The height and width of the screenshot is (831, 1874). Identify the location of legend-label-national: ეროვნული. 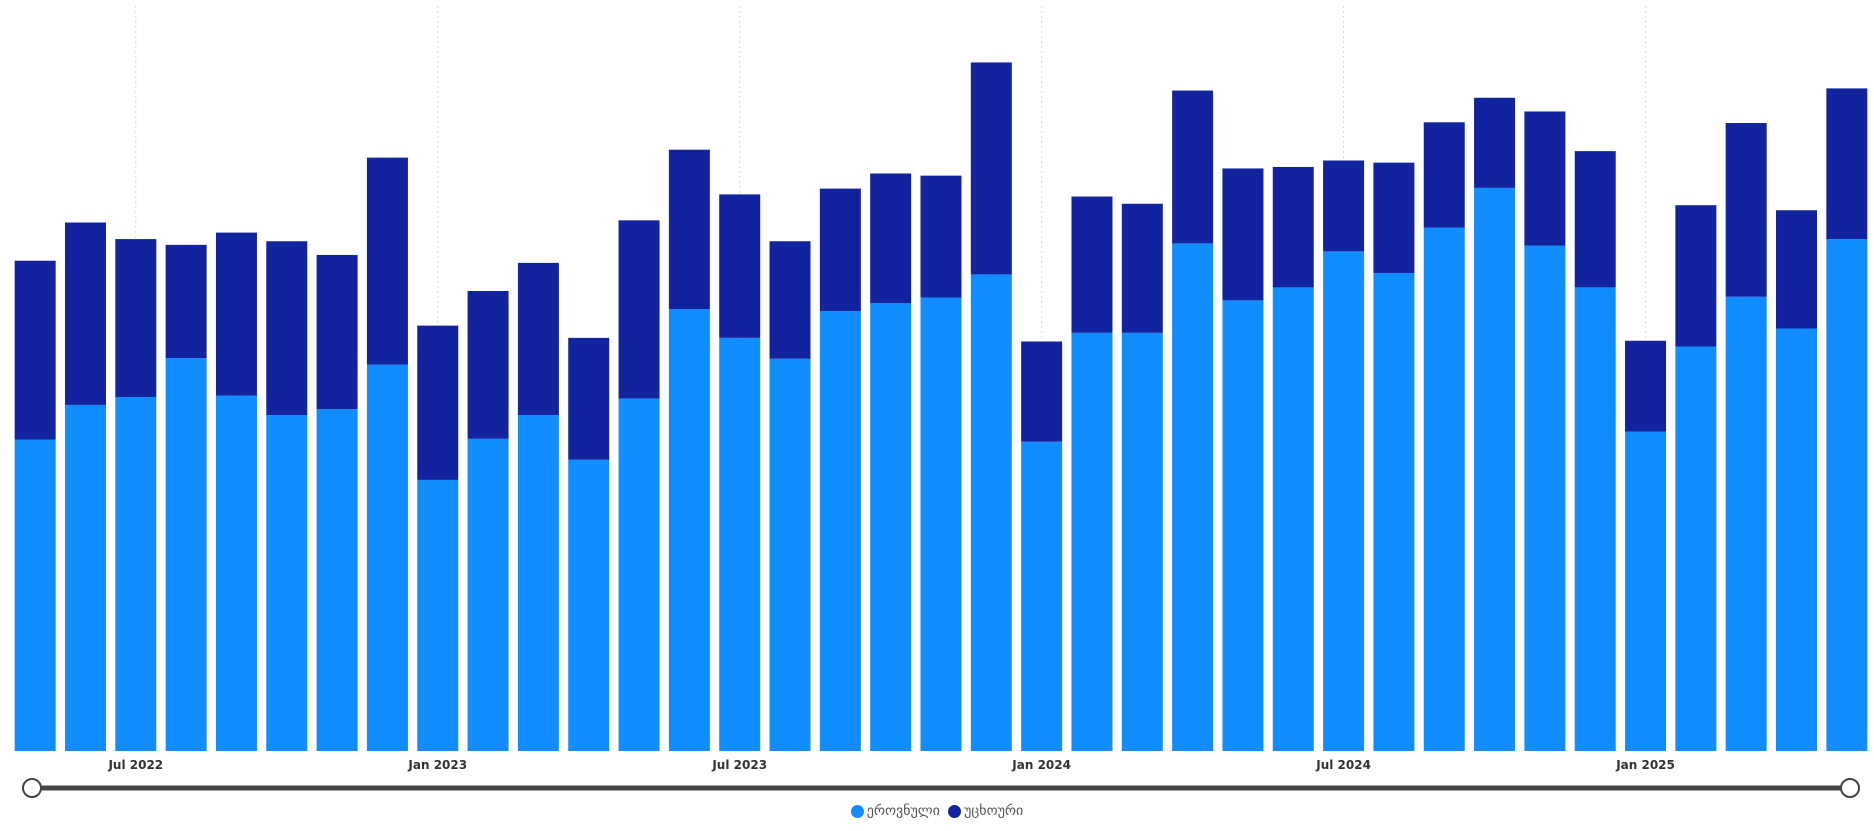
(903, 811).